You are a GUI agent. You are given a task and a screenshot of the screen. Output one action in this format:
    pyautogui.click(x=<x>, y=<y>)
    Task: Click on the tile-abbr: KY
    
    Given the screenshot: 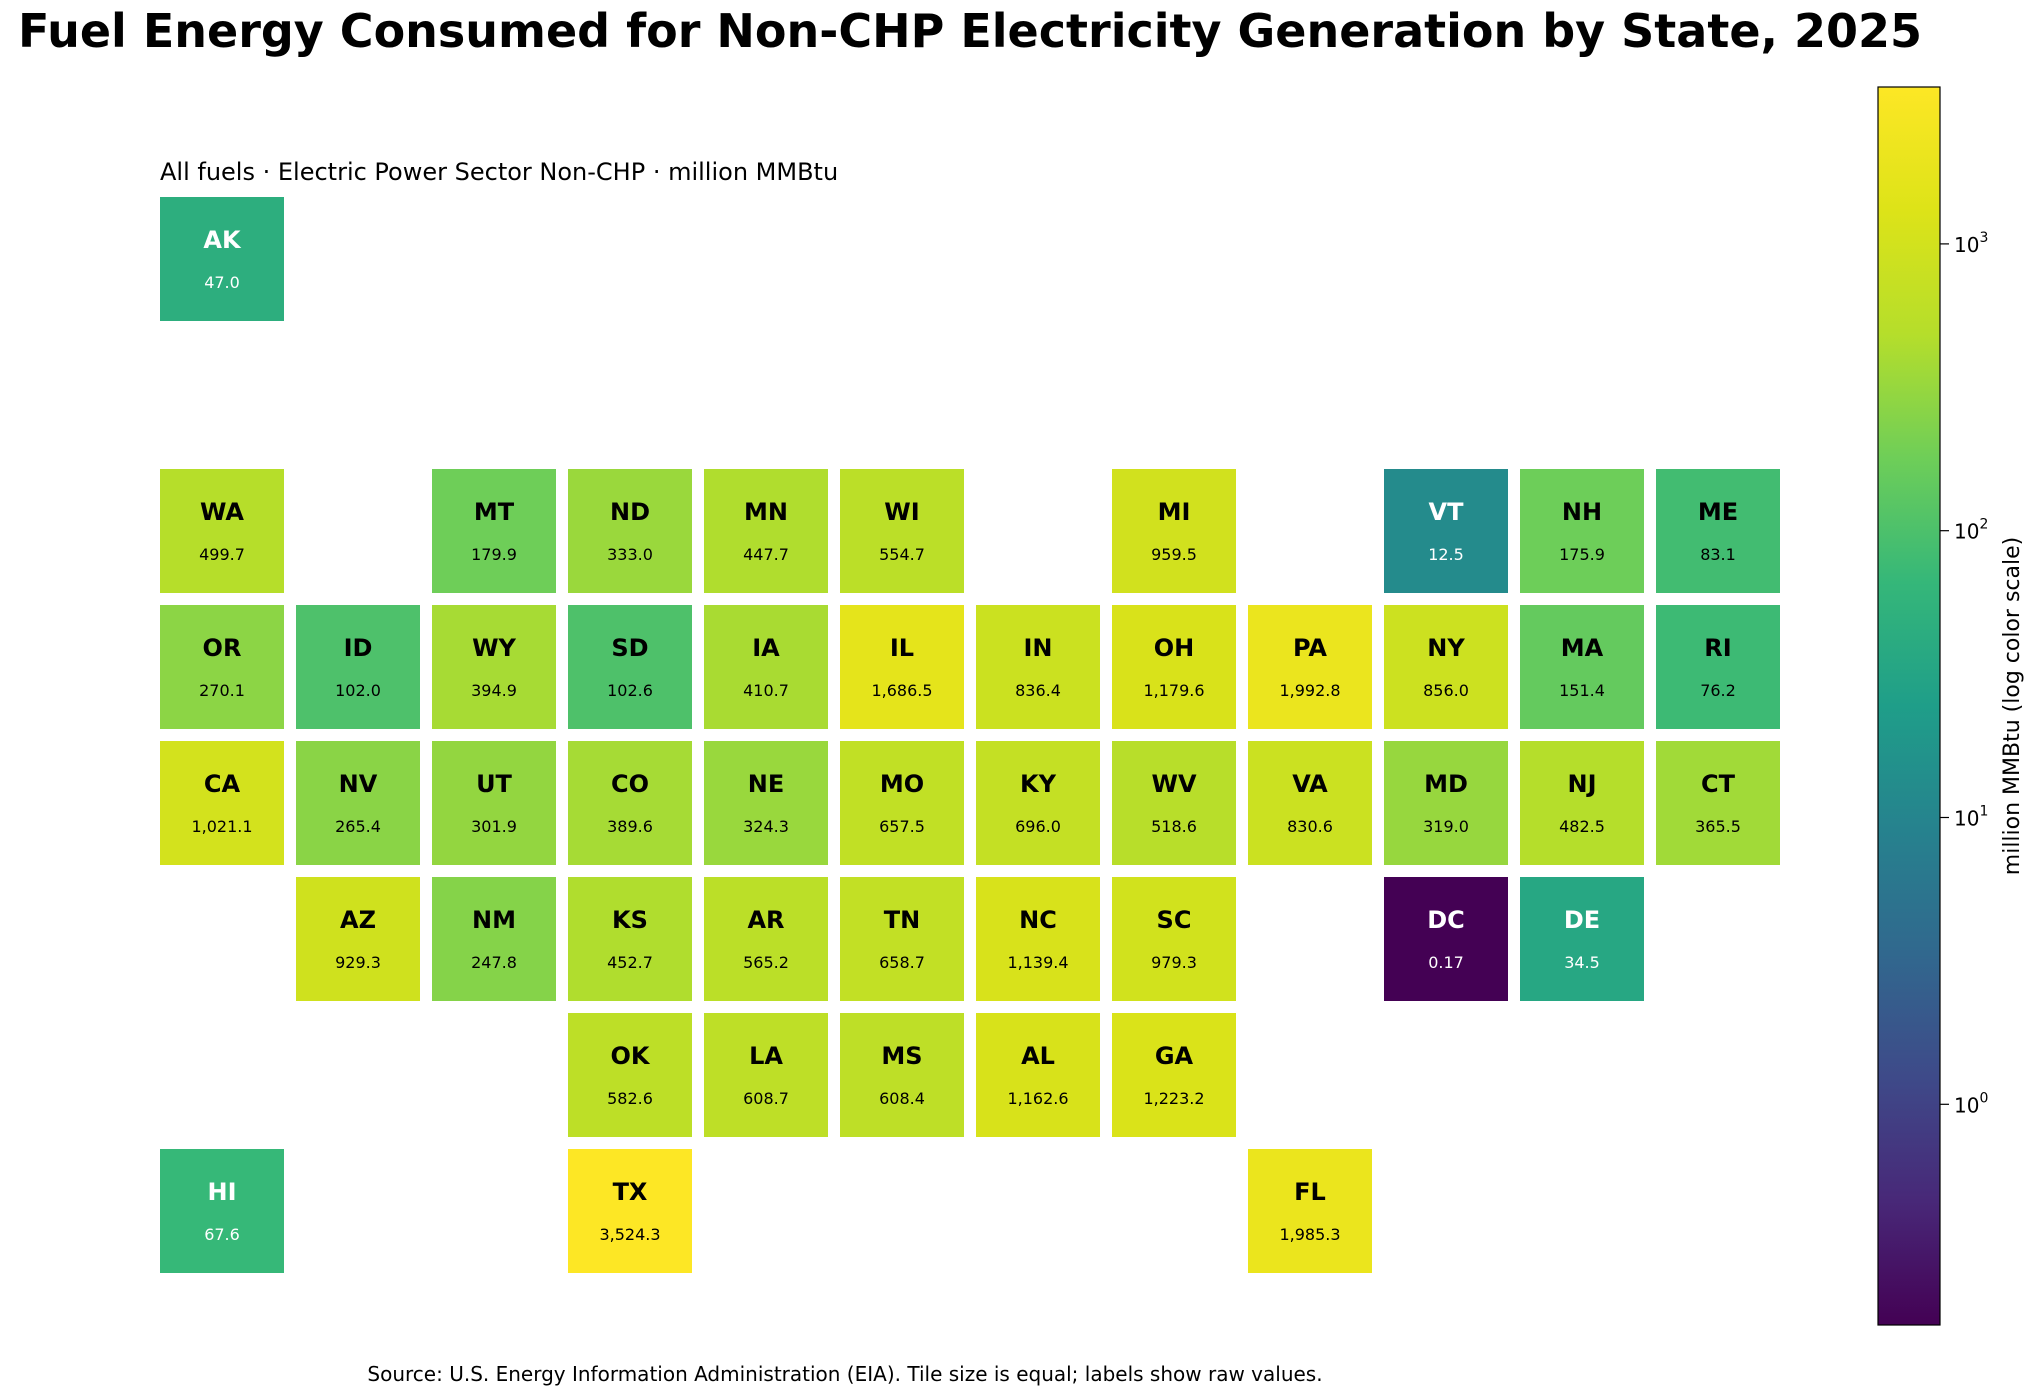 What is the action you would take?
    pyautogui.click(x=1038, y=784)
    